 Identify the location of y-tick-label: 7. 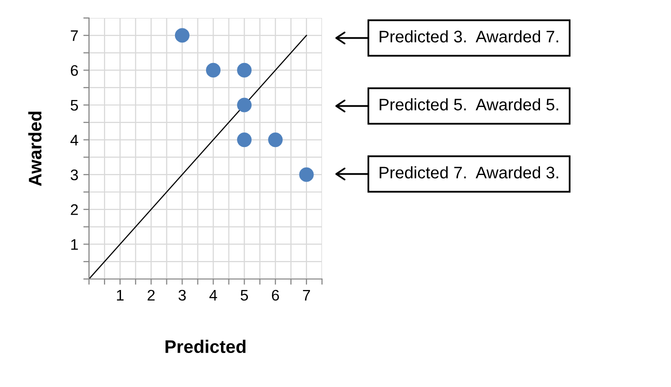
(74, 35).